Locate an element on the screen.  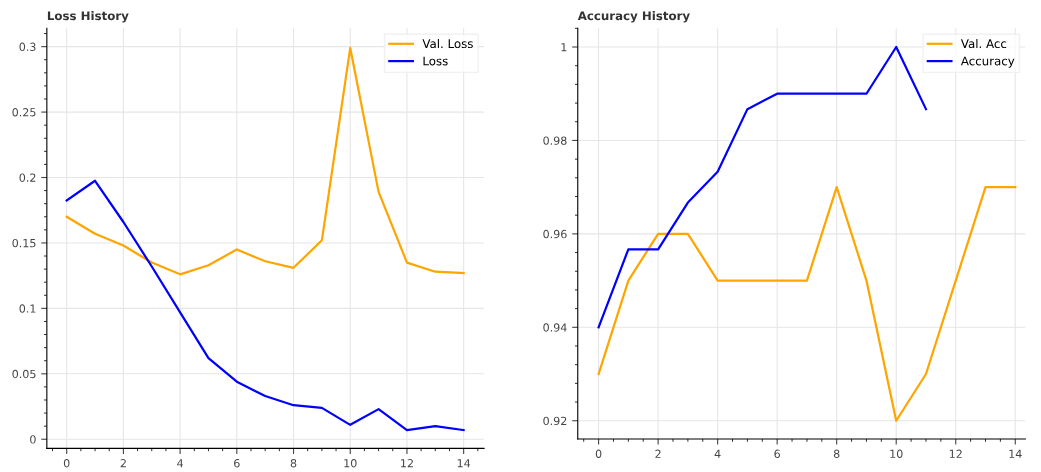
y-tick-label: 0.92 is located at coordinates (555, 421).